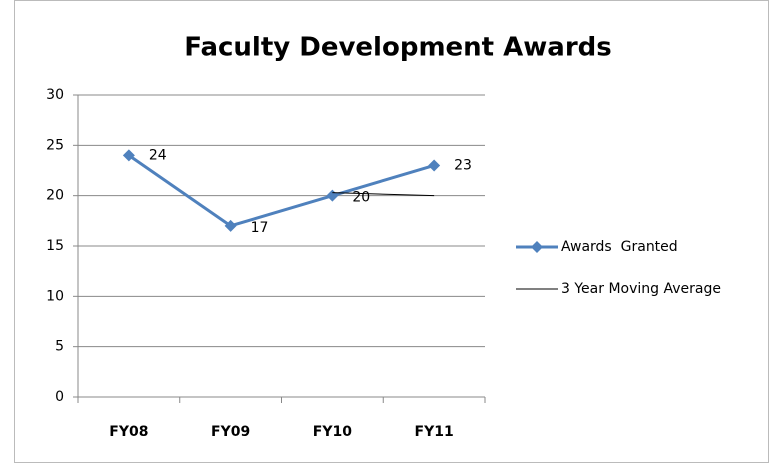 The width and height of the screenshot is (770, 464). What do you see at coordinates (398, 48) in the screenshot?
I see `chart-title: Faculty Development Awards` at bounding box center [398, 48].